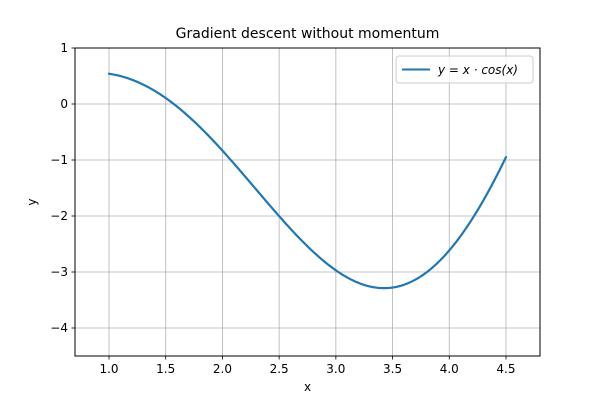  Describe the element at coordinates (59, 160) in the screenshot. I see `y-tick-label: −1` at that location.